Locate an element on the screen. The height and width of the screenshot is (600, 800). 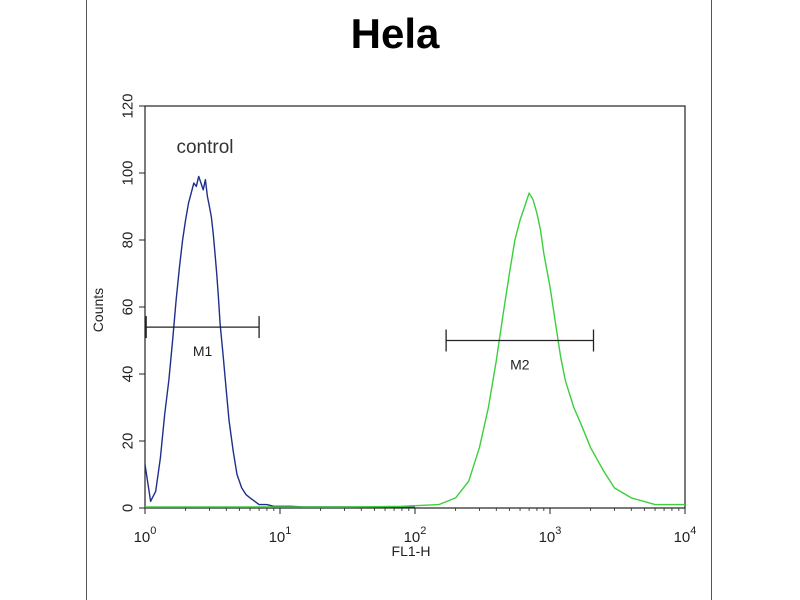
control-annotation: control is located at coordinates (204, 147).